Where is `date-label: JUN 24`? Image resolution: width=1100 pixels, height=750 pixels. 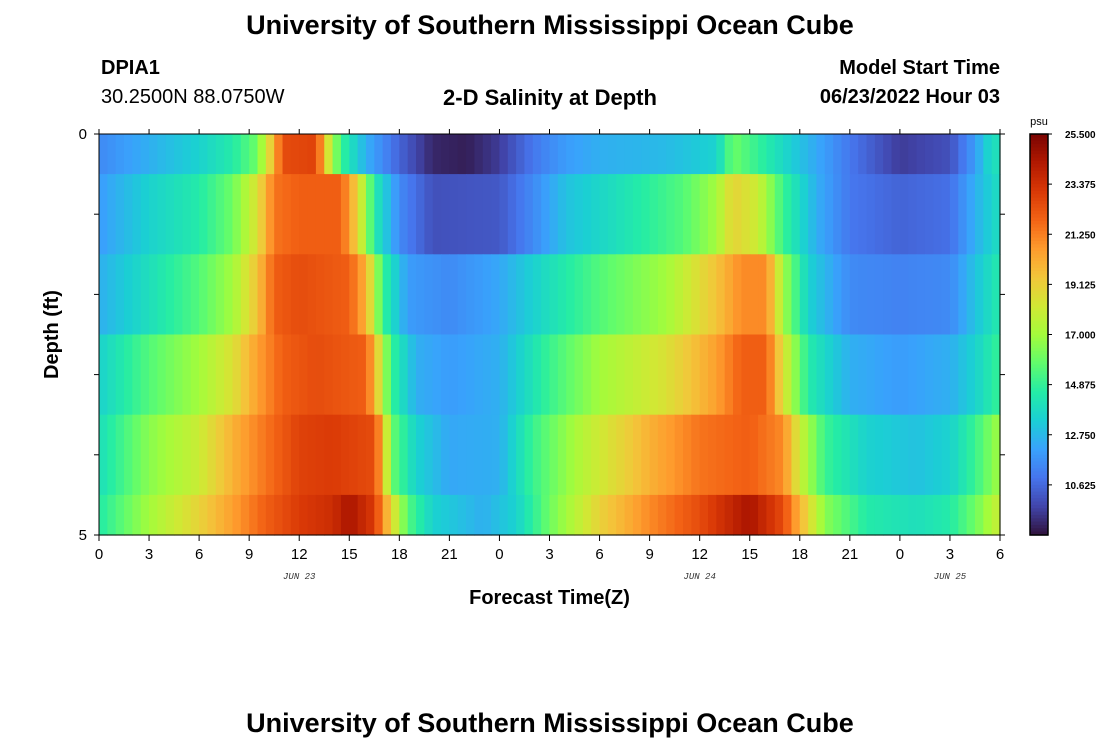 date-label: JUN 24 is located at coordinates (699, 577).